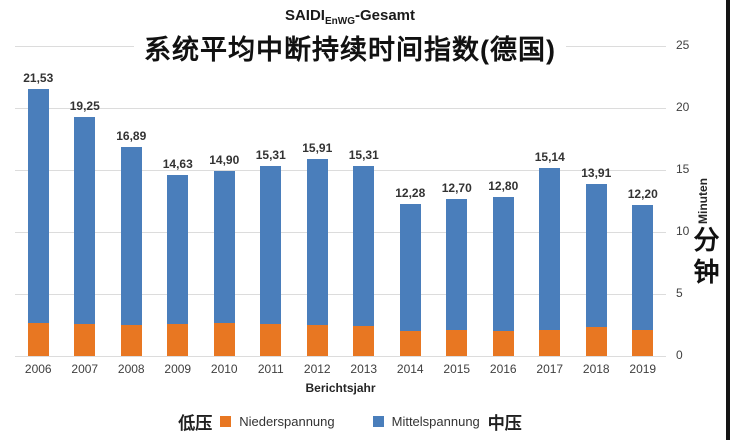 The height and width of the screenshot is (440, 732). Describe the element at coordinates (177, 163) in the screenshot. I see `value-label-2009: 14,63` at that location.